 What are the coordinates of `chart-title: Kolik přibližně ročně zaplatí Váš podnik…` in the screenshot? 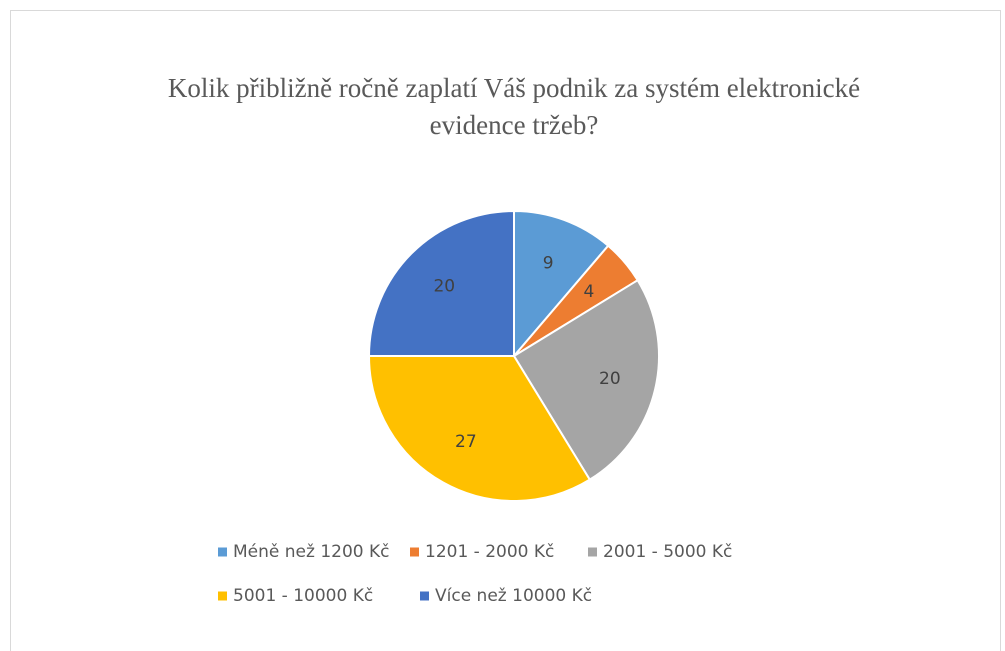 It's located at (514, 106).